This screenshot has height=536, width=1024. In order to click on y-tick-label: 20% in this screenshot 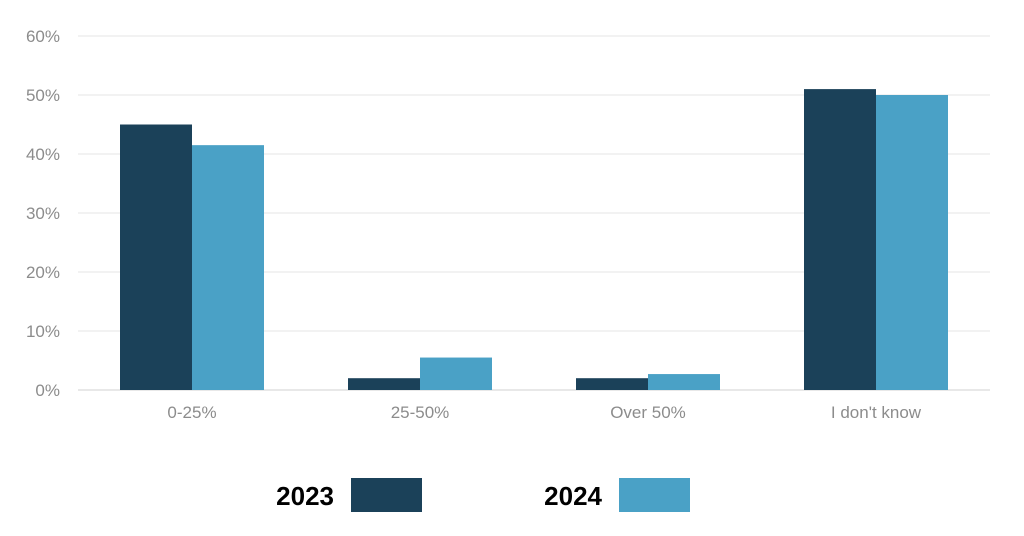, I will do `click(43, 272)`.